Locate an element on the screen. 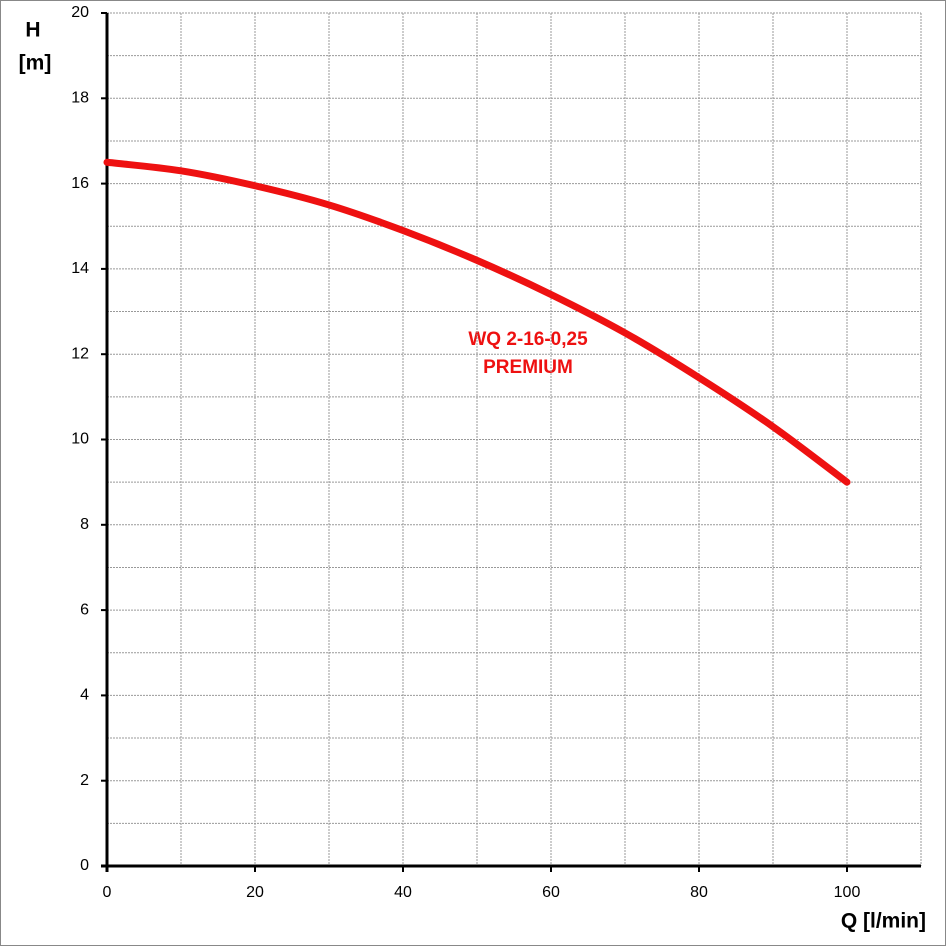 Image resolution: width=946 pixels, height=946 pixels. x-tick-label: 60 is located at coordinates (551, 892).